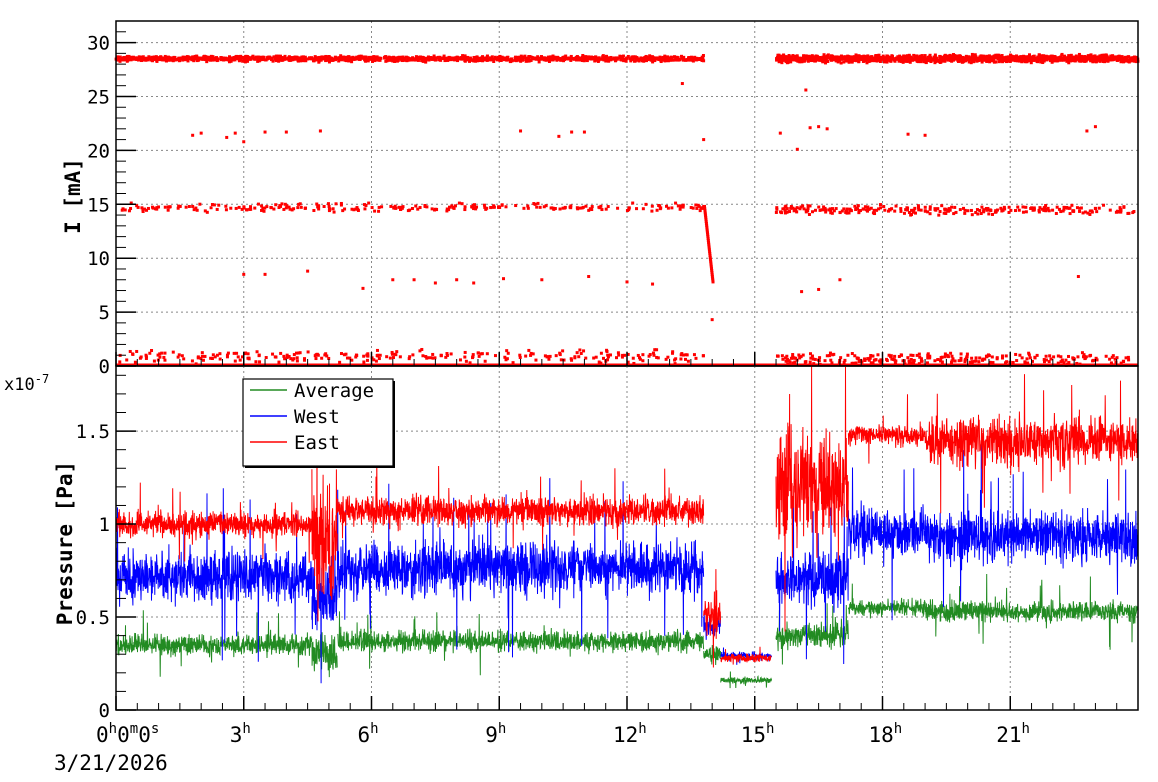 The image size is (1158, 782). I want to click on legend-label-west: West, so click(317, 417).